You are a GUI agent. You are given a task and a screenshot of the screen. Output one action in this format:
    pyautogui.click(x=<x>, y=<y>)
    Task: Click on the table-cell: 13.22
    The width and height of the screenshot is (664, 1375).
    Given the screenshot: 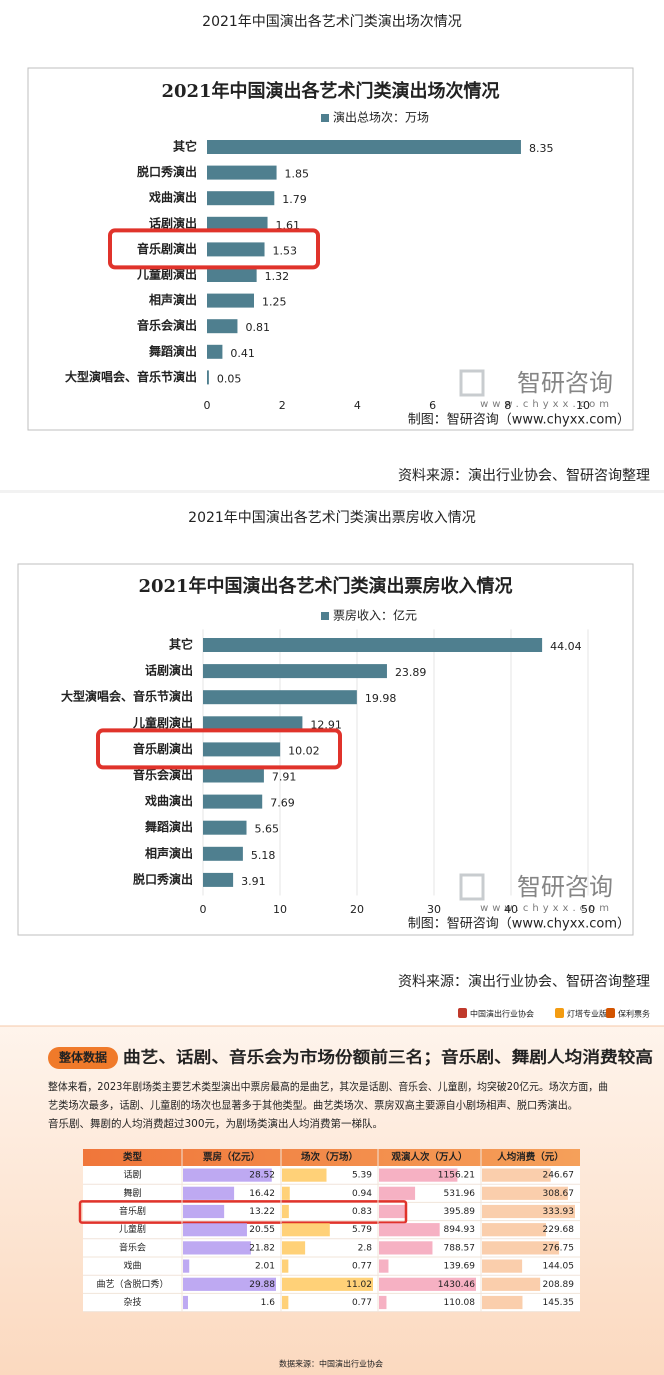 What is the action you would take?
    pyautogui.click(x=262, y=1212)
    